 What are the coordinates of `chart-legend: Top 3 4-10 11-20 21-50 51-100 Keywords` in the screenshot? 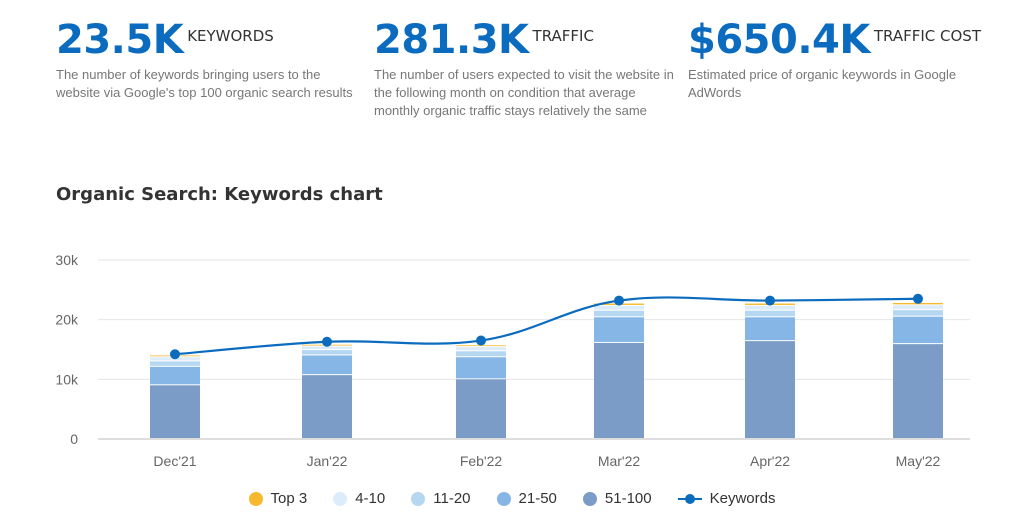 It's located at (512, 498).